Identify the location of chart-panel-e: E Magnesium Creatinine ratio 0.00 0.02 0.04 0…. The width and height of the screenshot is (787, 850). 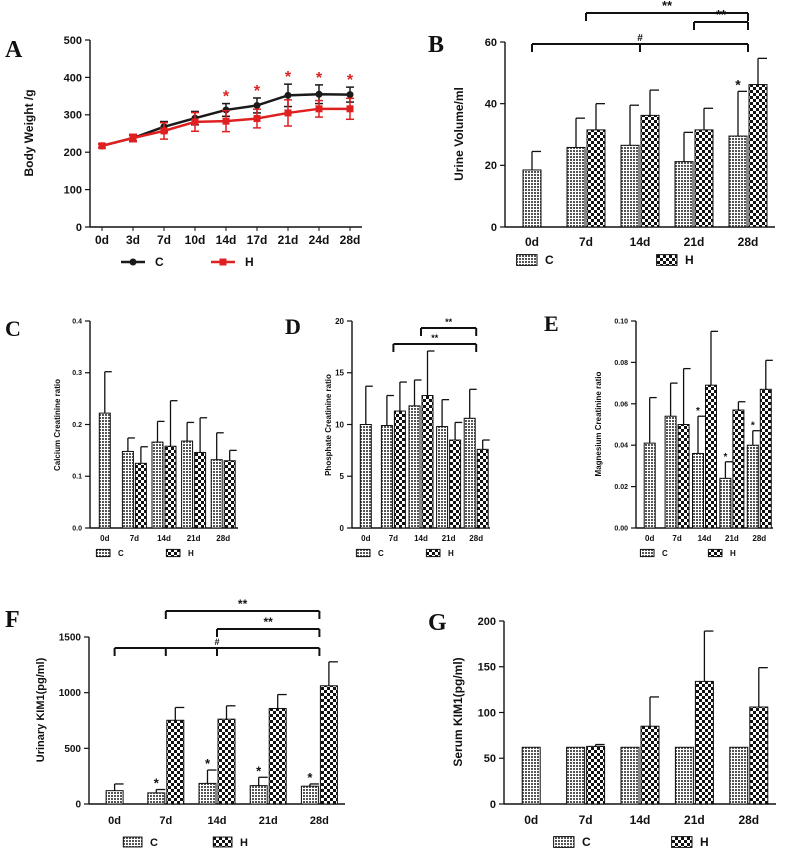
(658, 434).